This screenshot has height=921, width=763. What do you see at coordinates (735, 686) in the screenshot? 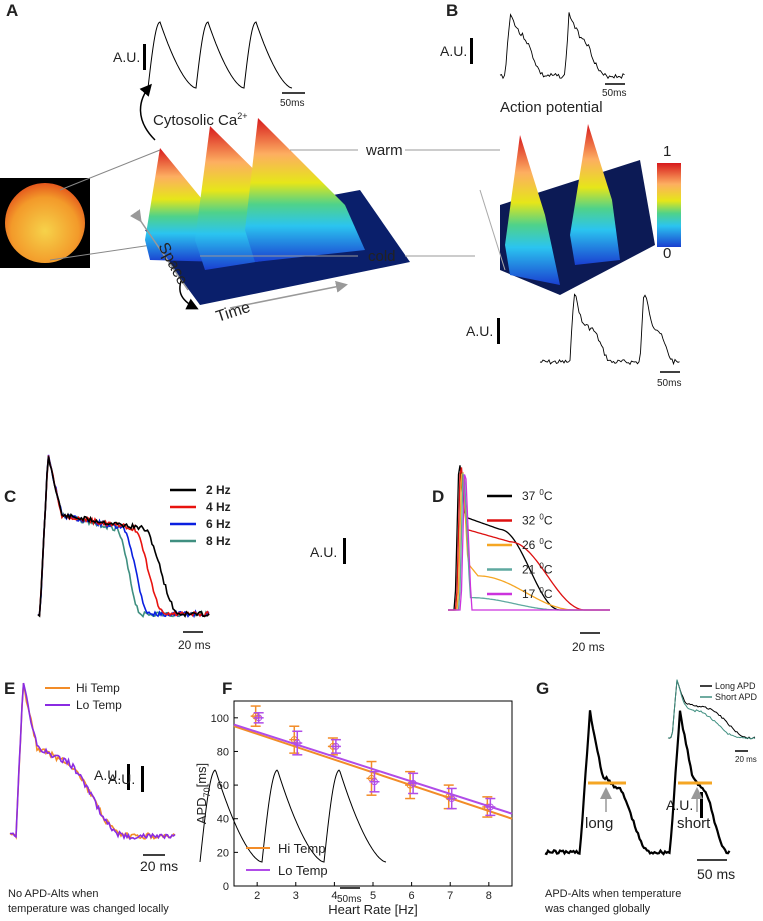
I see `legend-label: Long APD` at bounding box center [735, 686].